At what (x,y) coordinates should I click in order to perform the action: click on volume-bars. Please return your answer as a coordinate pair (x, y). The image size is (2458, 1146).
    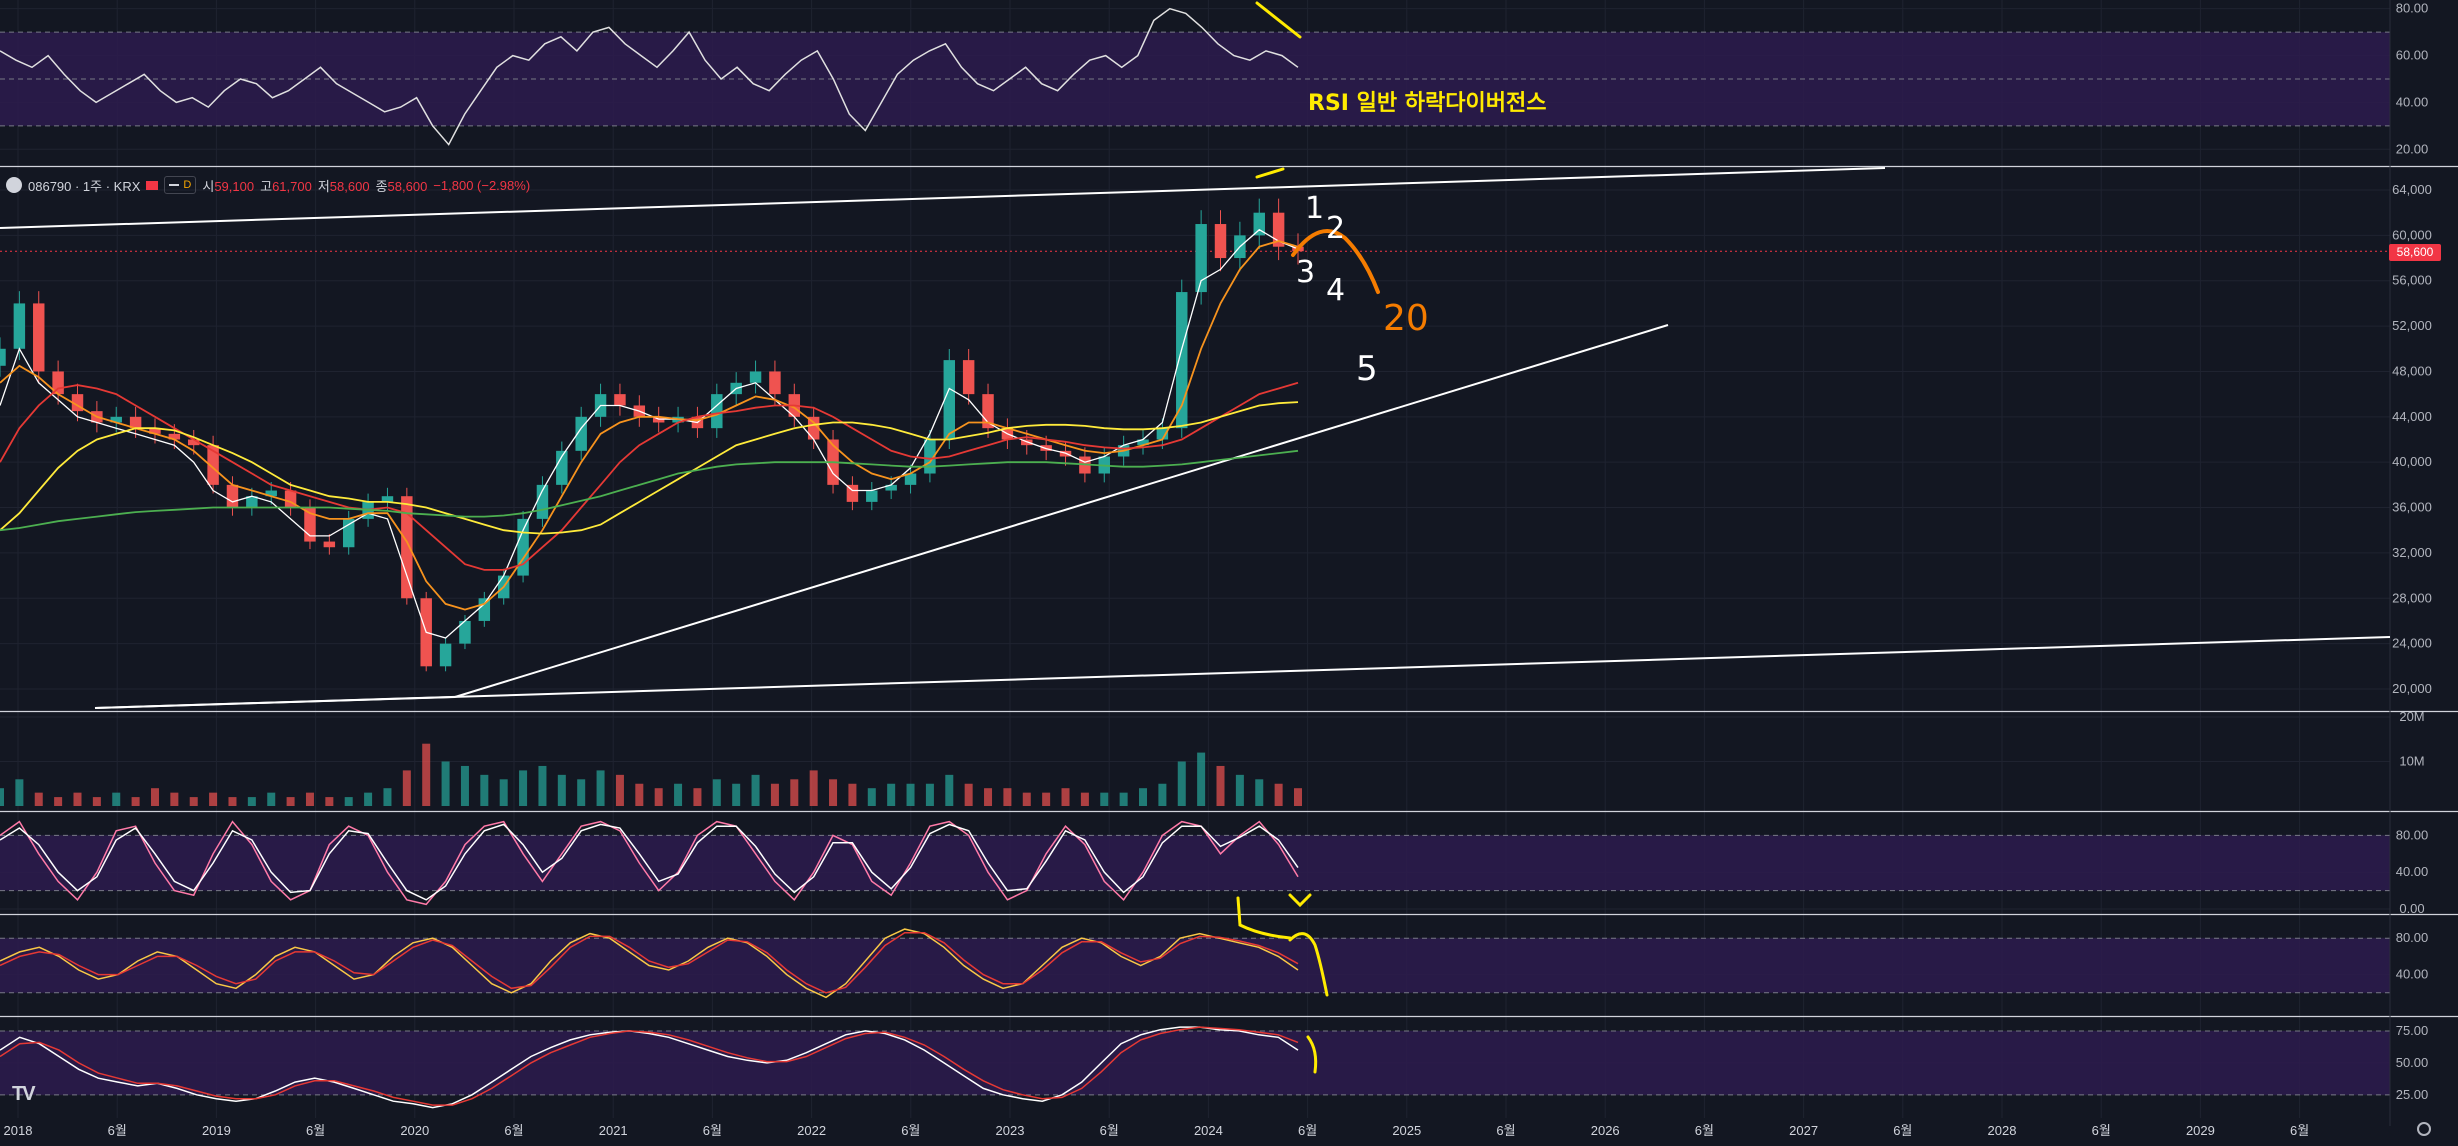
    Looking at the image, I should click on (651, 774).